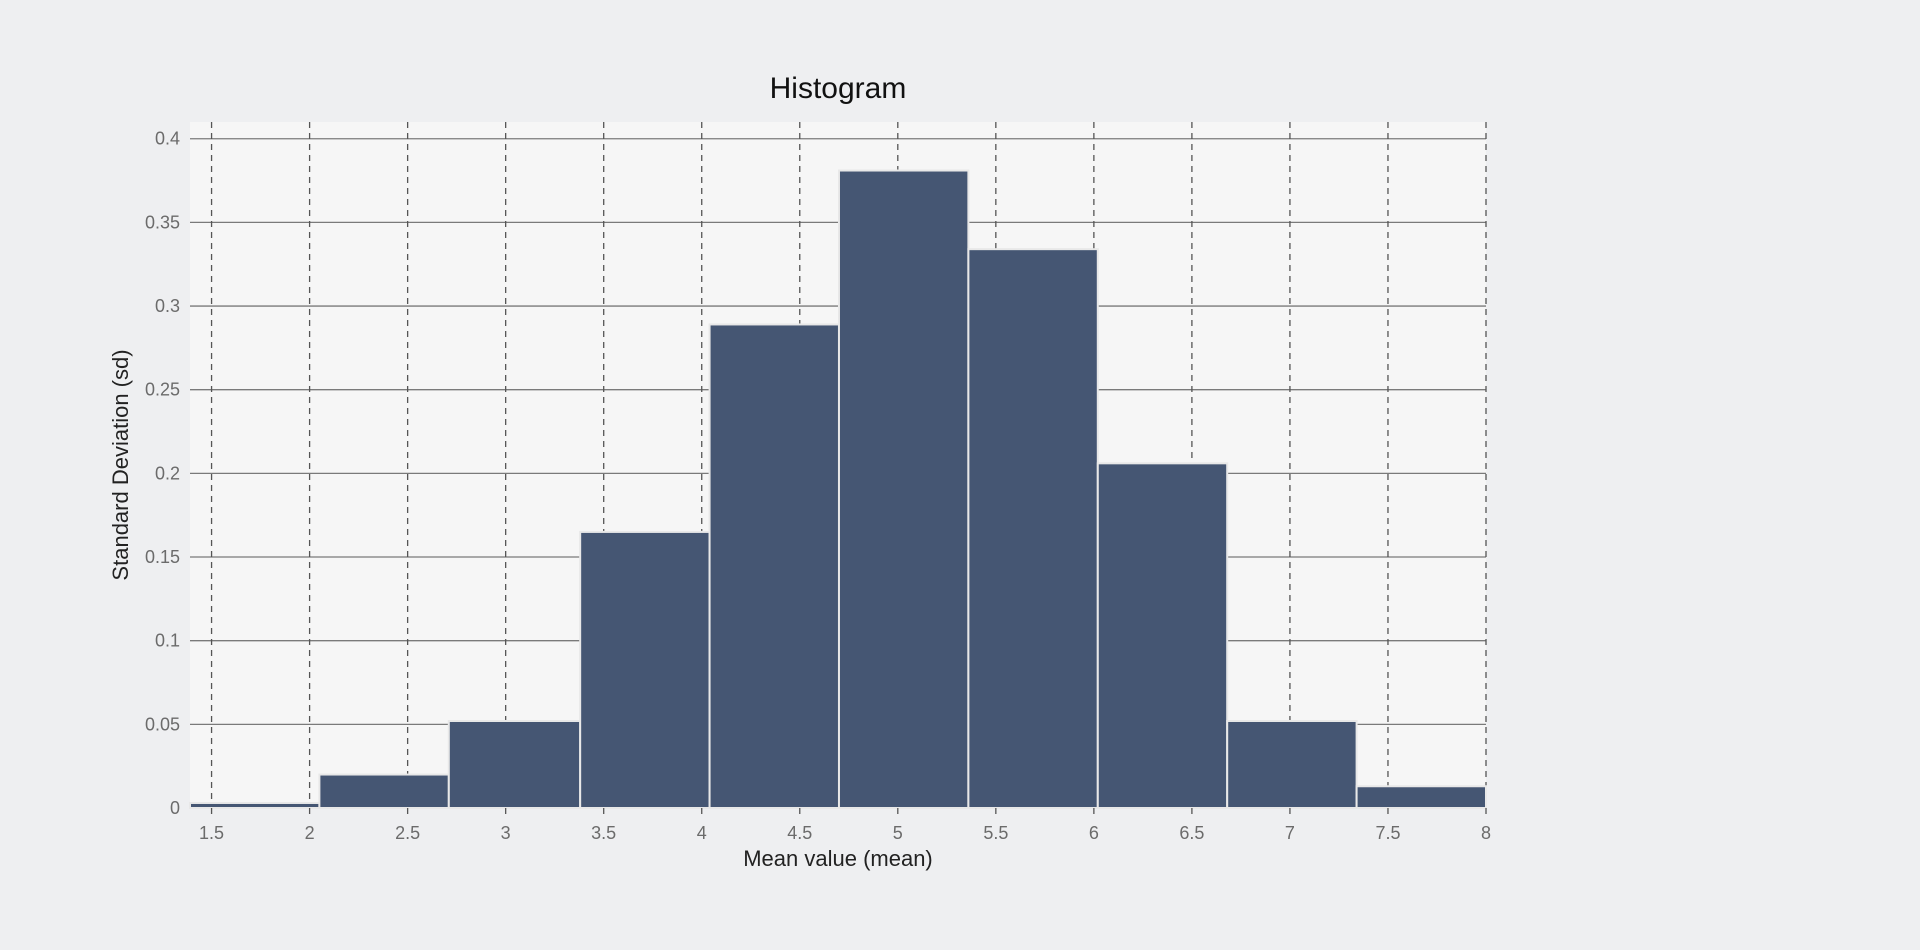 This screenshot has height=950, width=1920. I want to click on x-tick-label: 2.5, so click(407, 833).